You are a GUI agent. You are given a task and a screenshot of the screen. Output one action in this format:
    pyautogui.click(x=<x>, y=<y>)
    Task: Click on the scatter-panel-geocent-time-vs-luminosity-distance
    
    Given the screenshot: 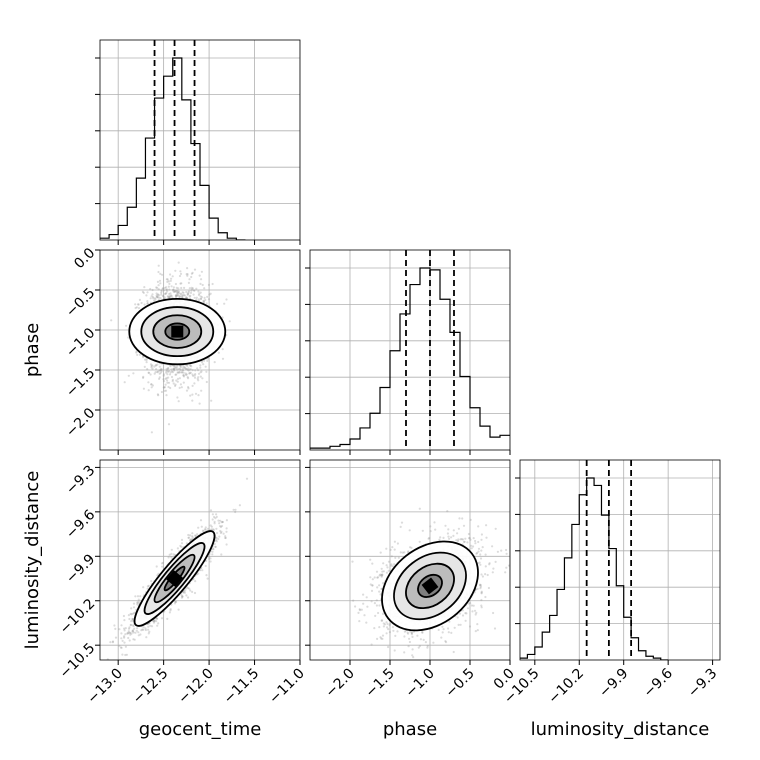 What is the action you would take?
    pyautogui.click(x=200, y=560)
    